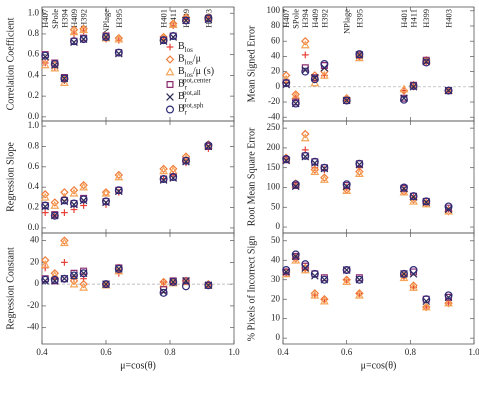  What do you see at coordinates (10, 177) in the screenshot?
I see `y-axis-label: Regression Slope` at bounding box center [10, 177].